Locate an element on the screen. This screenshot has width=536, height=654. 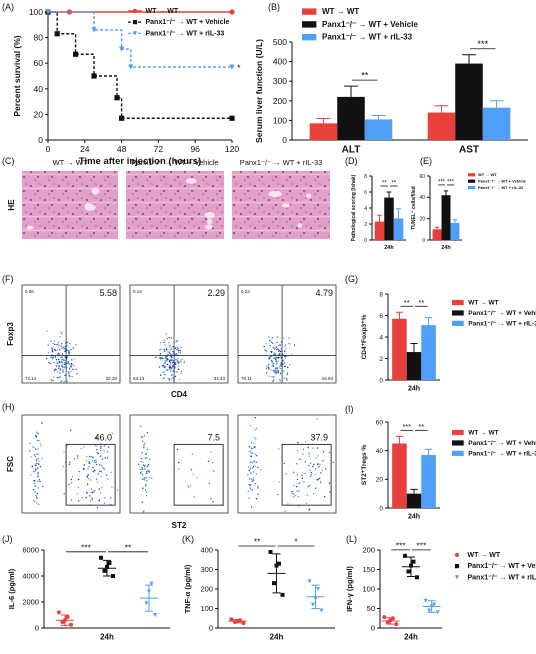
y-tick-label: 0 is located at coordinates (37, 628).